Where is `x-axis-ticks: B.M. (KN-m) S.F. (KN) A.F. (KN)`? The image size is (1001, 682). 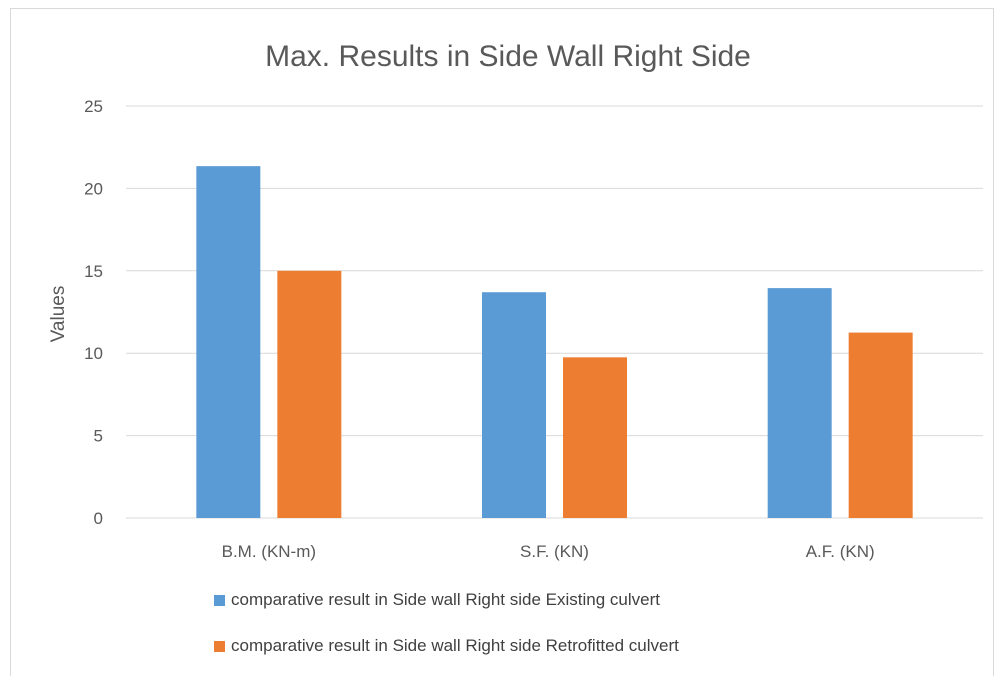
x-axis-ticks: B.M. (KN-m) S.F. (KN) A.F. (KN) is located at coordinates (548, 551).